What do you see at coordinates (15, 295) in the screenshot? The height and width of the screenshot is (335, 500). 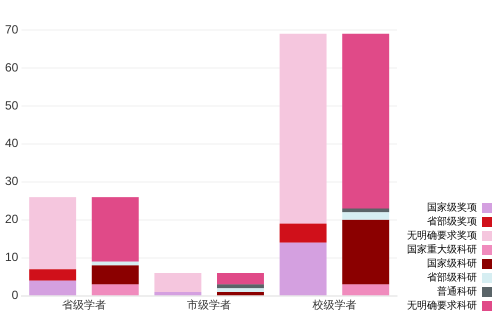 I see `y-tick-label: 0` at bounding box center [15, 295].